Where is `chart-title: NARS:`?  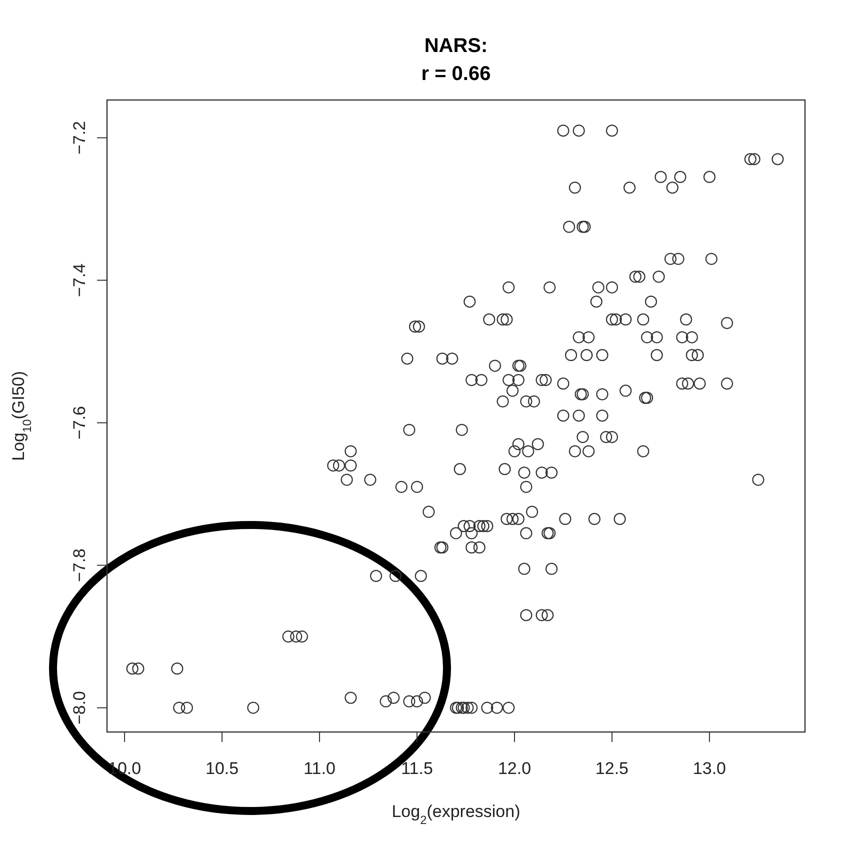 chart-title: NARS: is located at coordinates (456, 46).